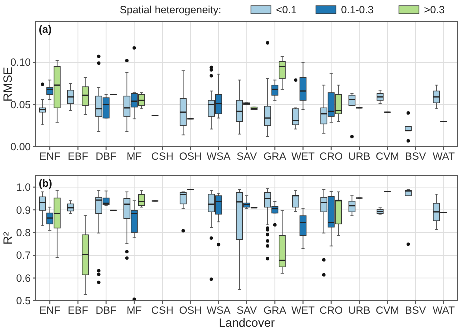  I want to click on y-tick-label: 0.5, so click(24, 302).